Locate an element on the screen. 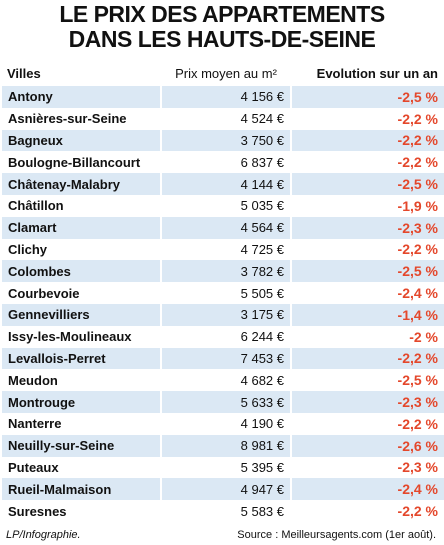 This screenshot has width=444, height=545. city: Clichy is located at coordinates (80, 249).